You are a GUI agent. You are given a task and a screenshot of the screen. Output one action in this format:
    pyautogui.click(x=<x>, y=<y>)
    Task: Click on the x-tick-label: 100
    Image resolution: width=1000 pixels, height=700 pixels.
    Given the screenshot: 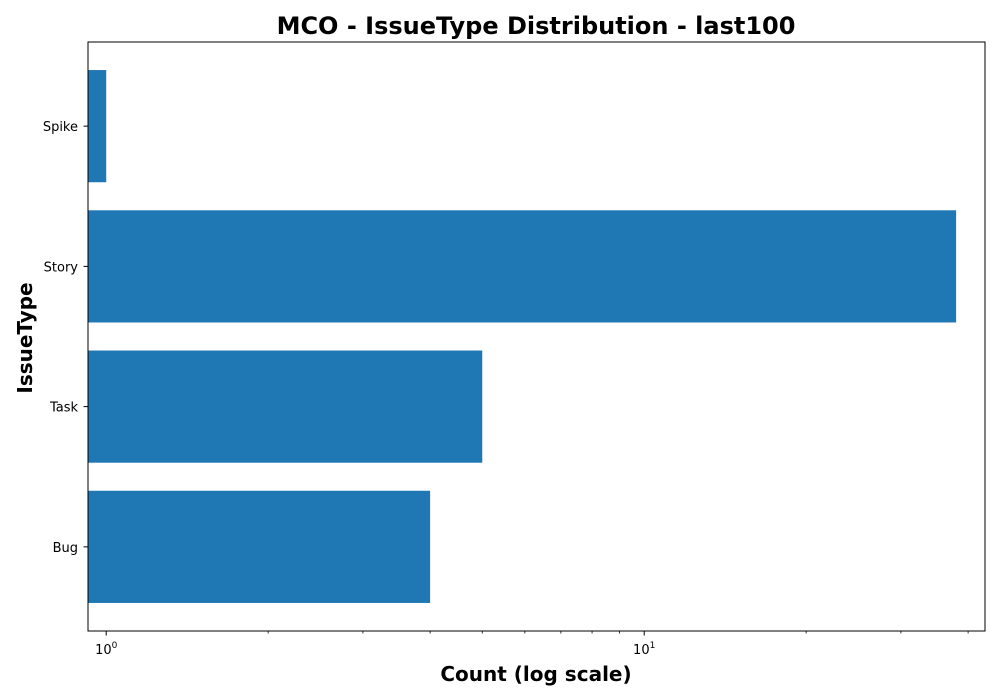 What is the action you would take?
    pyautogui.click(x=106, y=649)
    